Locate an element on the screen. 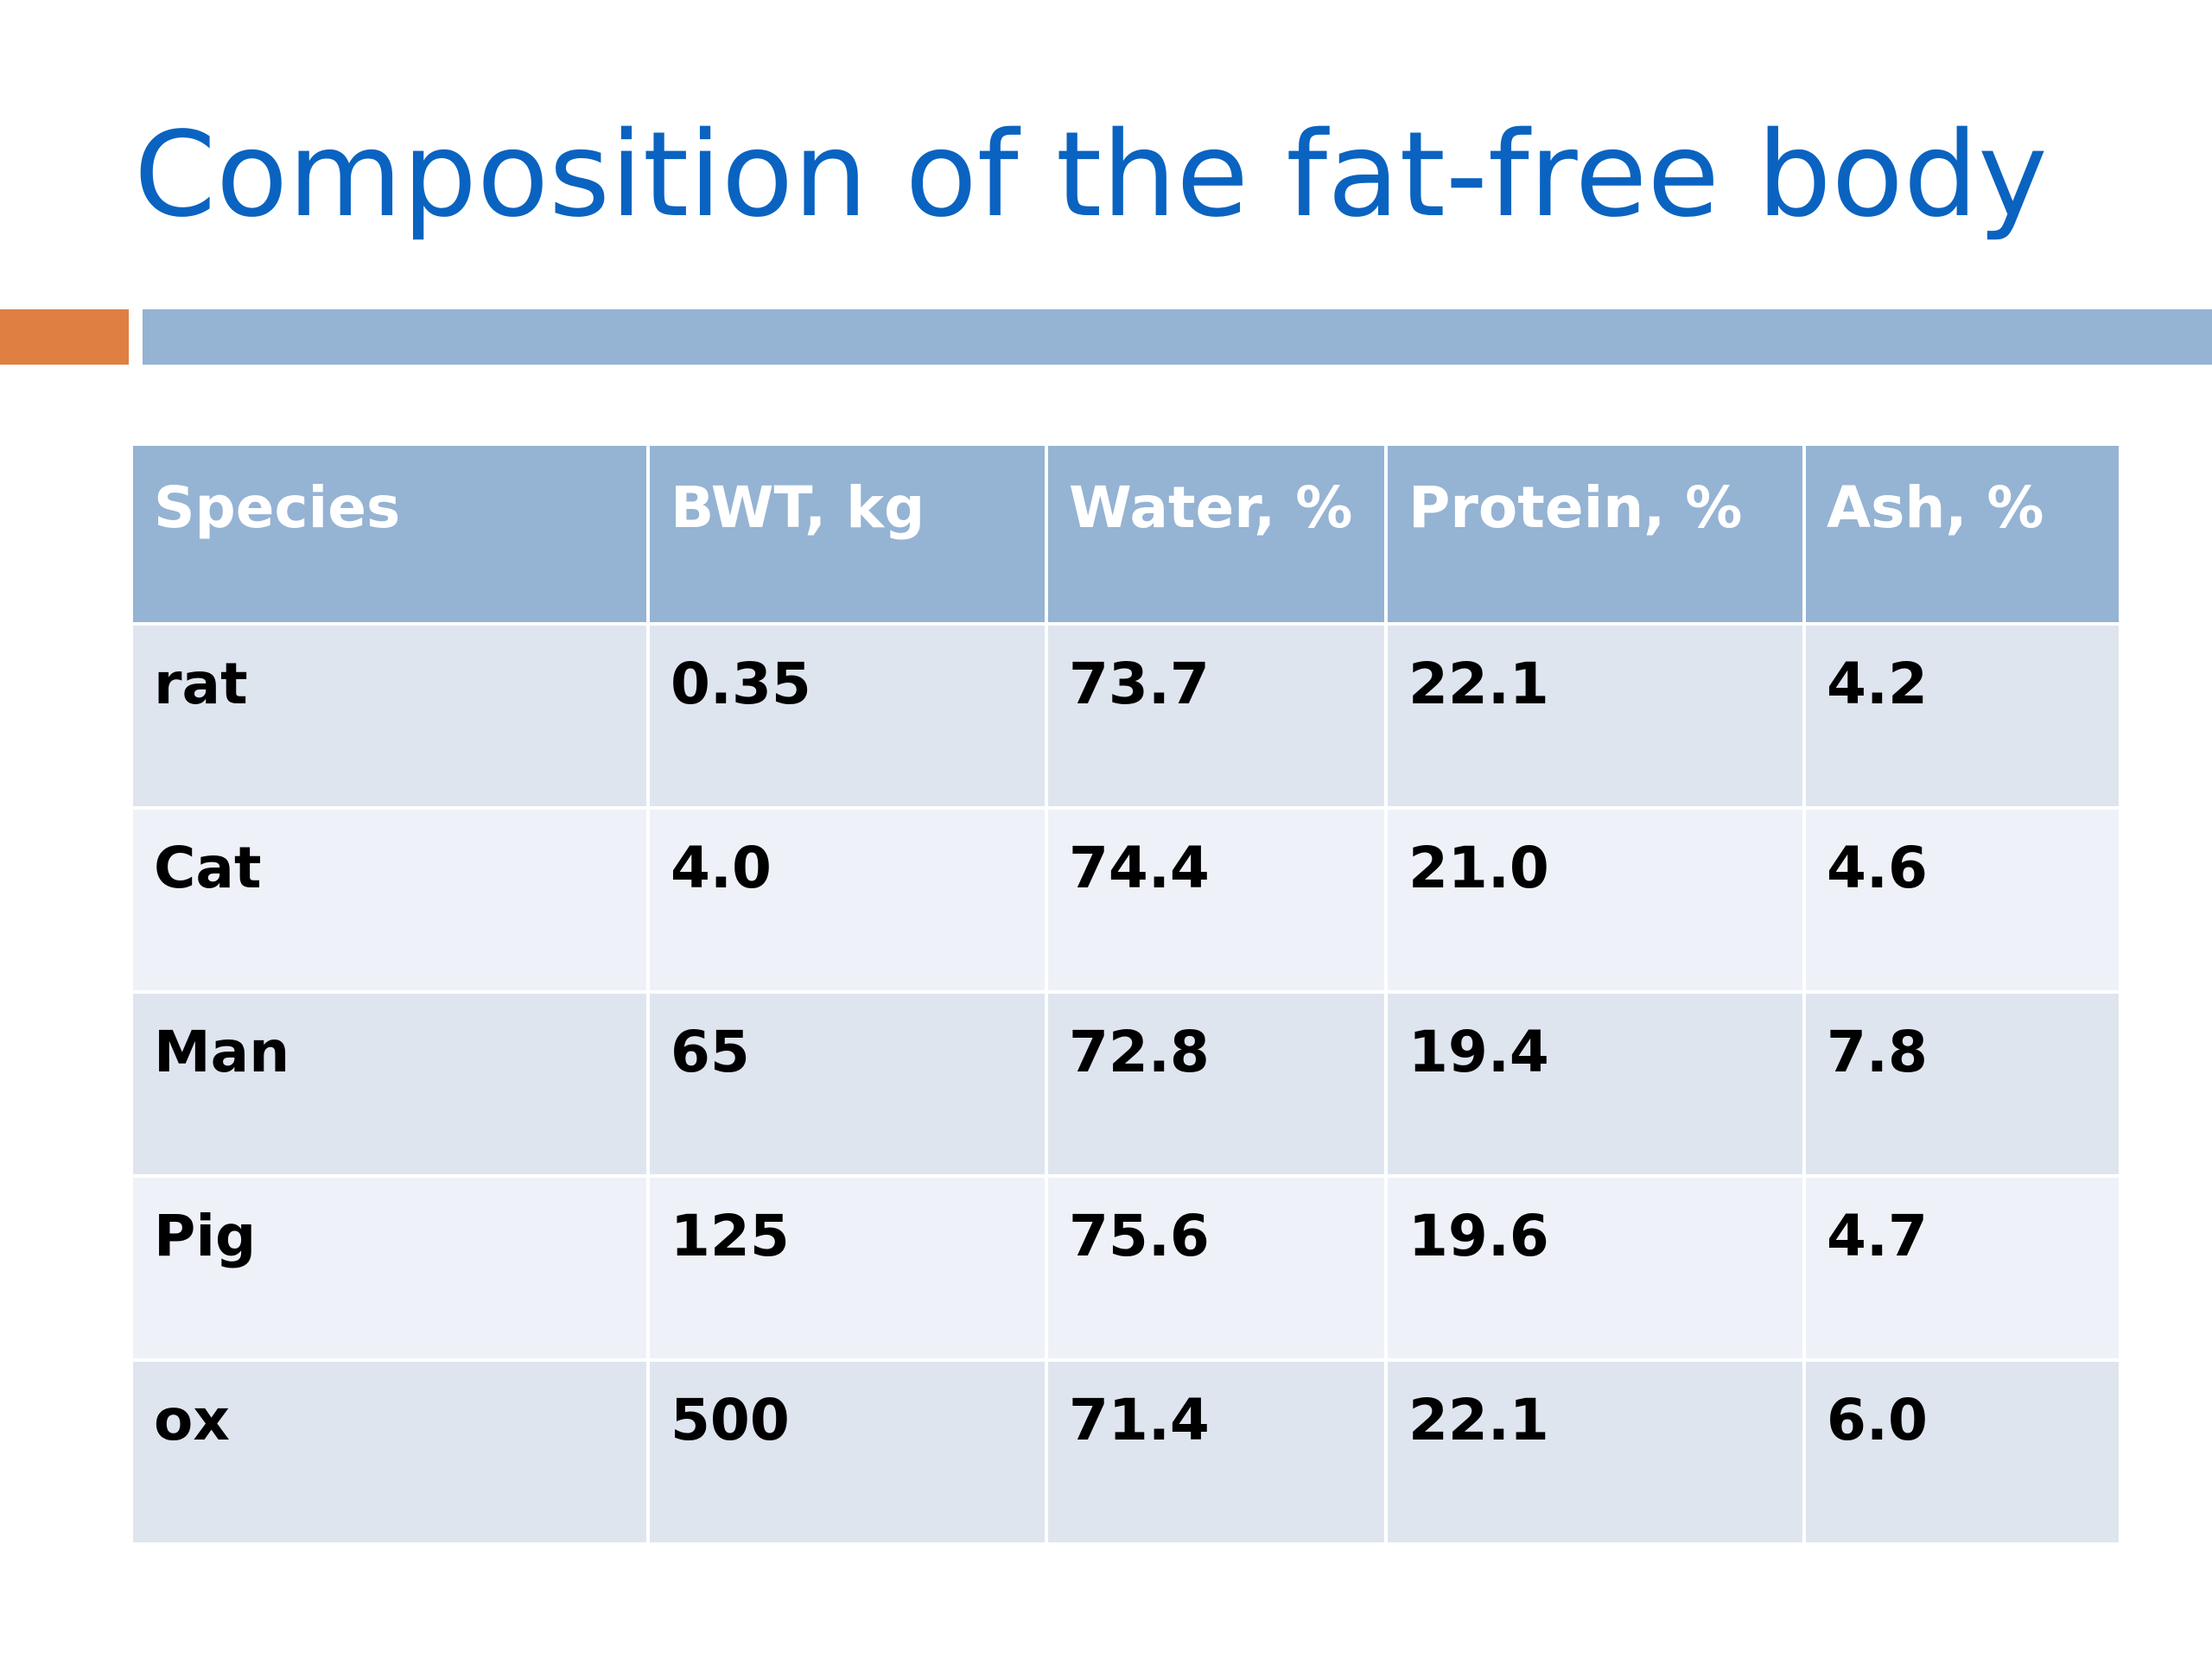 This screenshot has width=2212, height=1659. cell-species: rat is located at coordinates (390, 716).